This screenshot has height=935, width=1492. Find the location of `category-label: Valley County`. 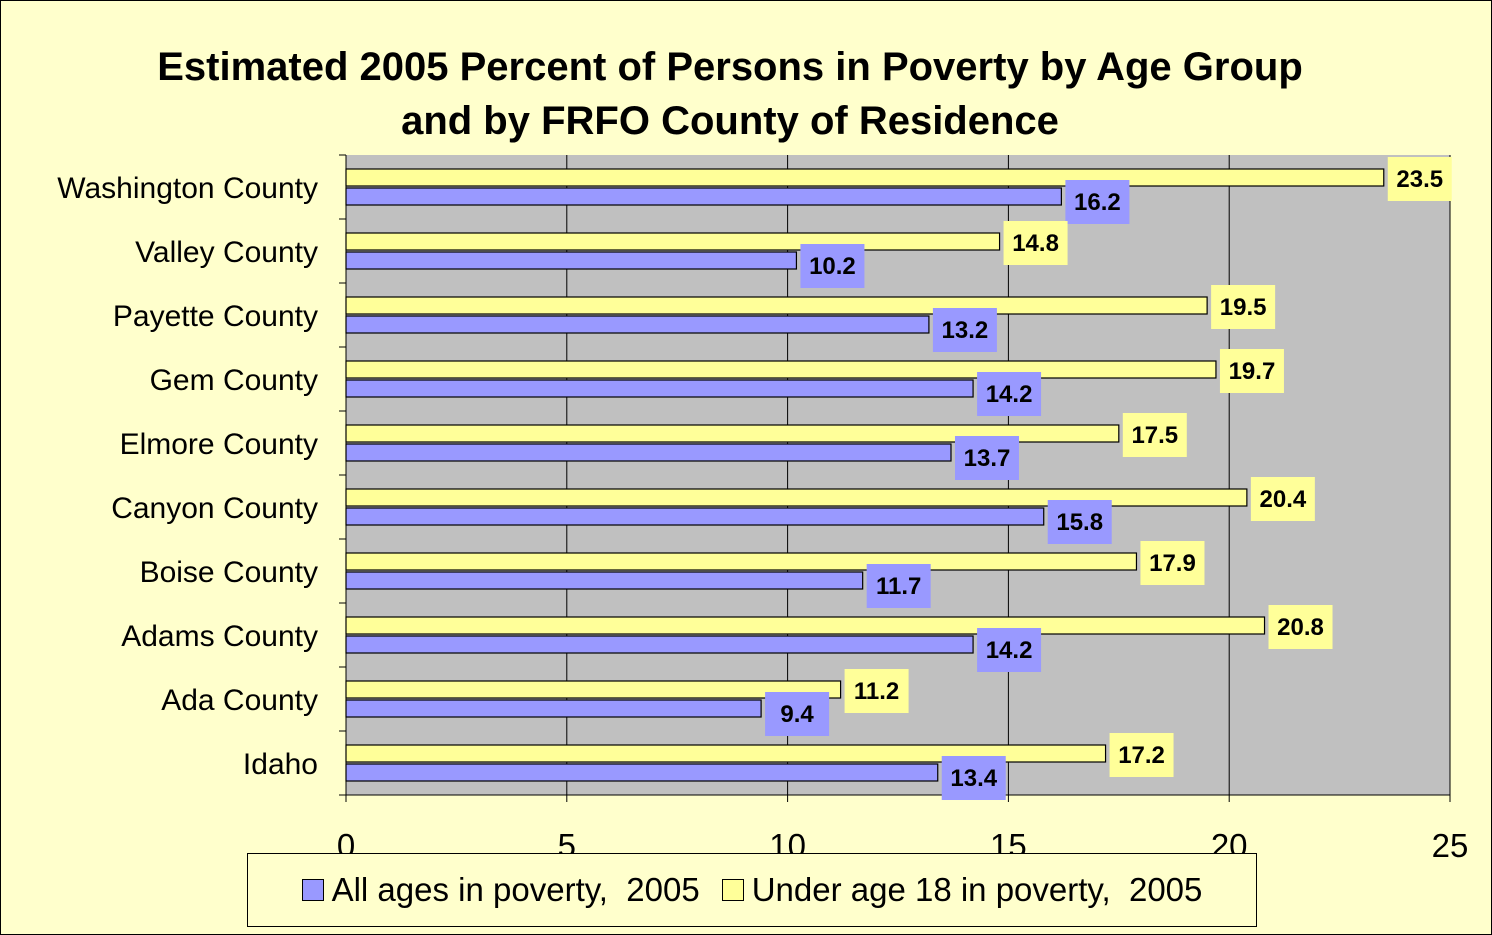

category-label: Valley County is located at coordinates (226, 252).